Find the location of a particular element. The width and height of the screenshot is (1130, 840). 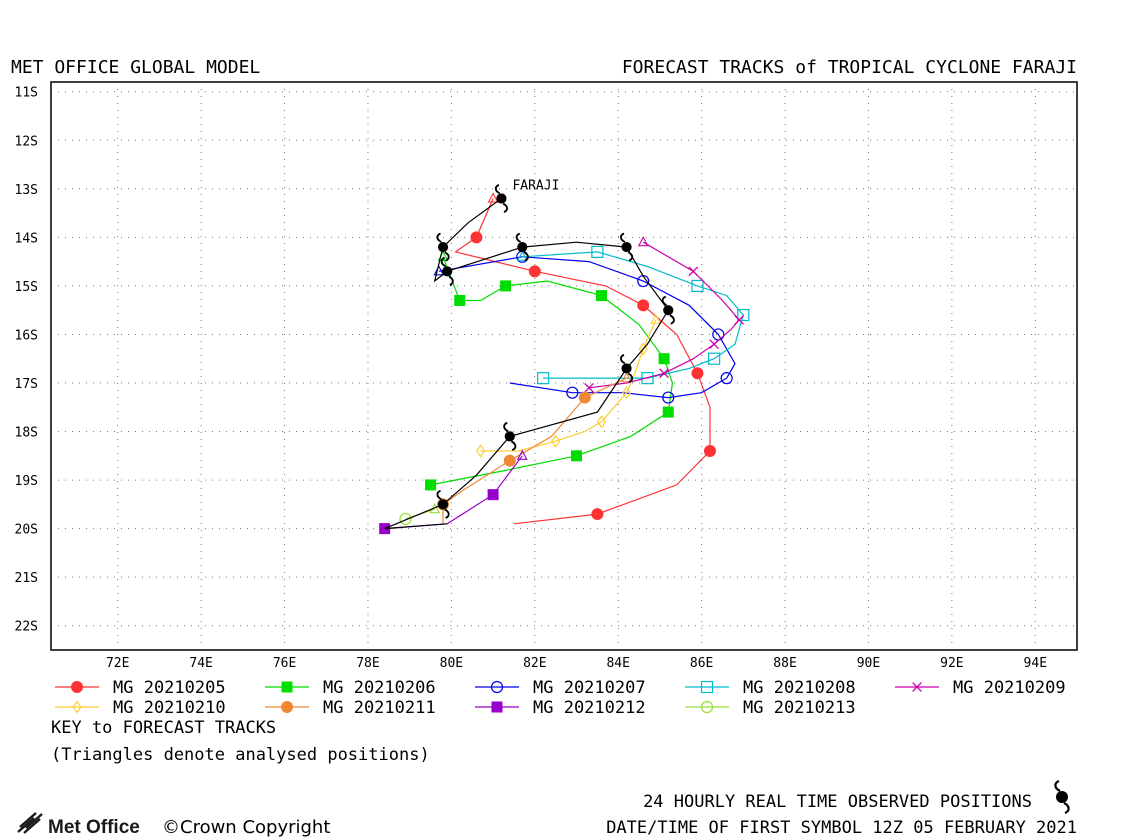

legend-entry: MG 20210211 is located at coordinates (350, 708).